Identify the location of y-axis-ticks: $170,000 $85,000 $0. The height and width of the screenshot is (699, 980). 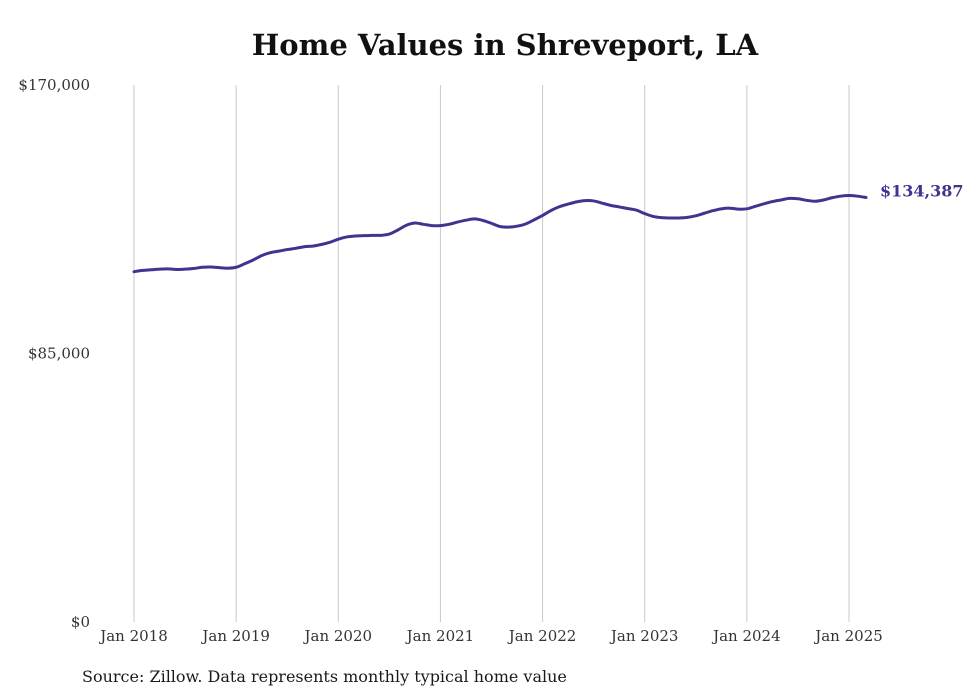
(54, 353).